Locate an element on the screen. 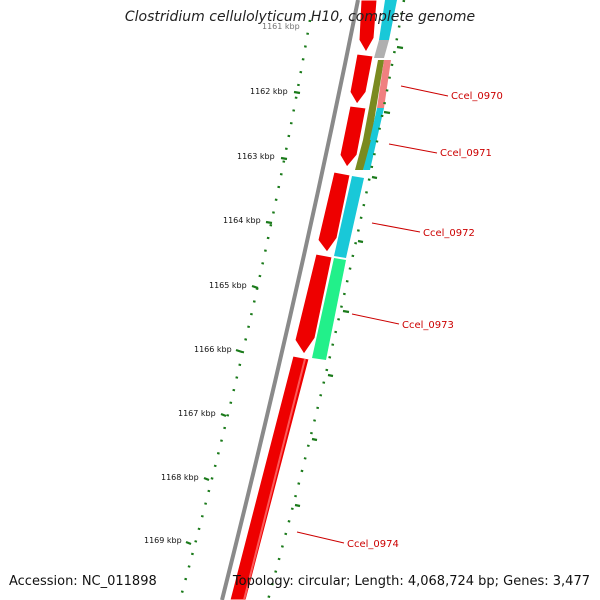 The width and height of the screenshot is (600, 600). feature-olive-tail is located at coordinates (363, 155).